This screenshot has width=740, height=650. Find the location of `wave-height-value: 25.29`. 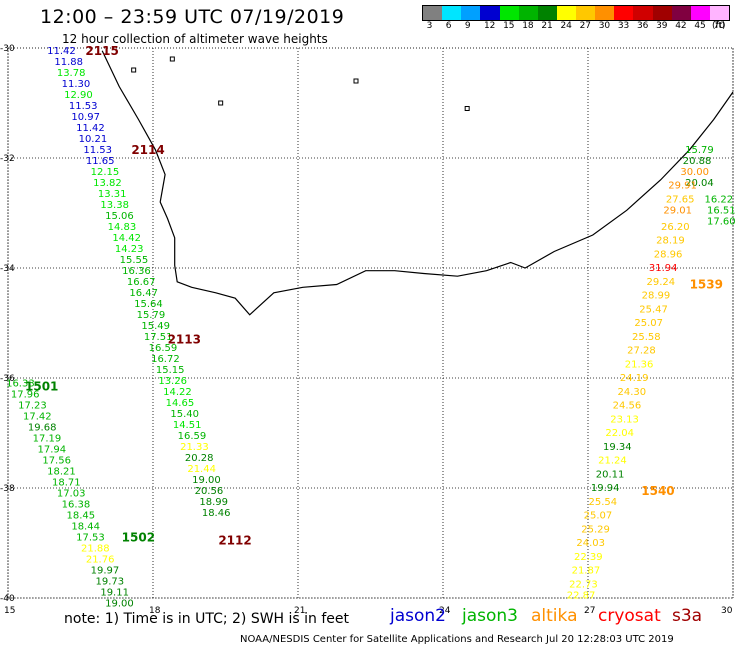

wave-height-value: 25.29 is located at coordinates (595, 529).